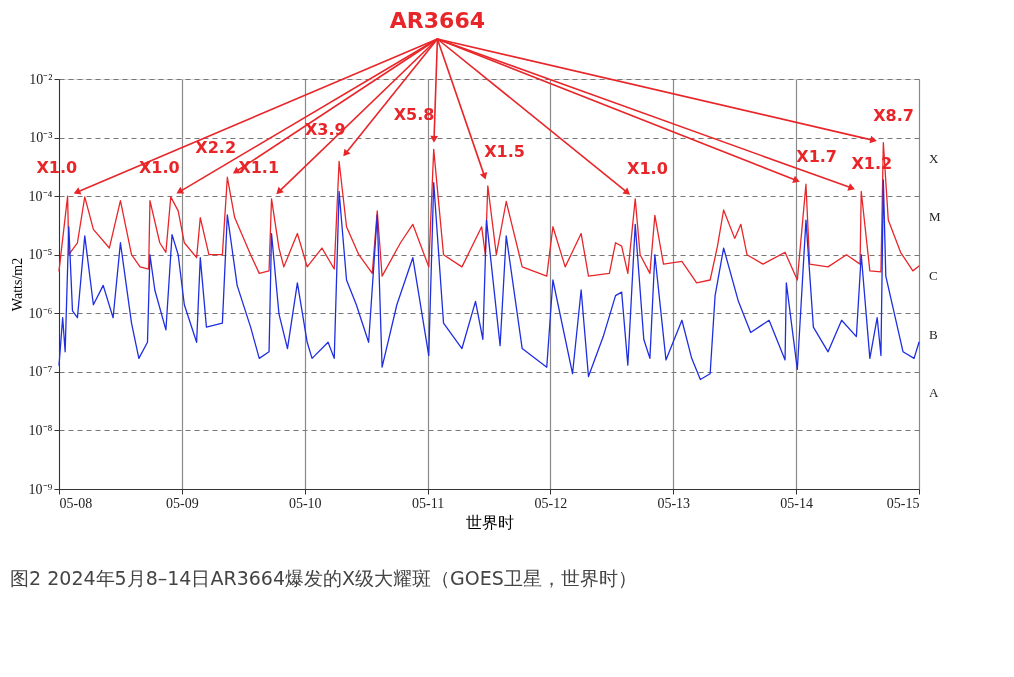 This screenshot has height=677, width=1014. I want to click on text: 图2 2024年5月8–14日AR3664爆发的X级大耀斑（GOES卫星，世界时）, so click(323, 578).